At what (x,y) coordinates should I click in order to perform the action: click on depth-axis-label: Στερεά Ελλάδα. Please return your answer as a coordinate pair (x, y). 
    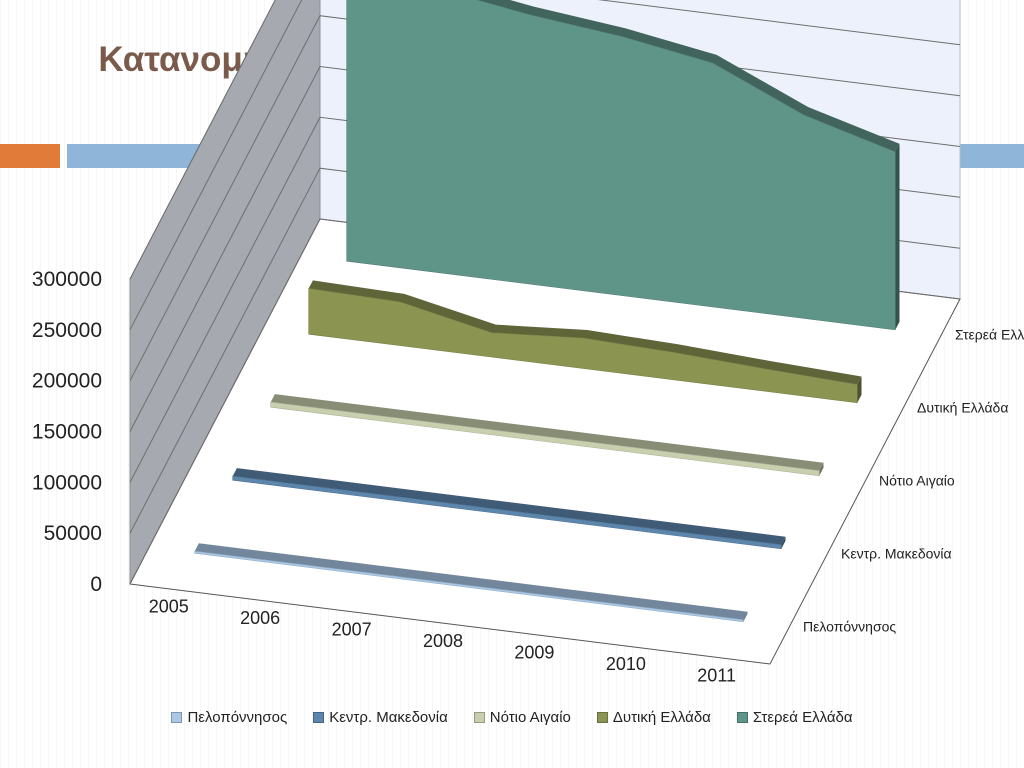
    Looking at the image, I should click on (989, 335).